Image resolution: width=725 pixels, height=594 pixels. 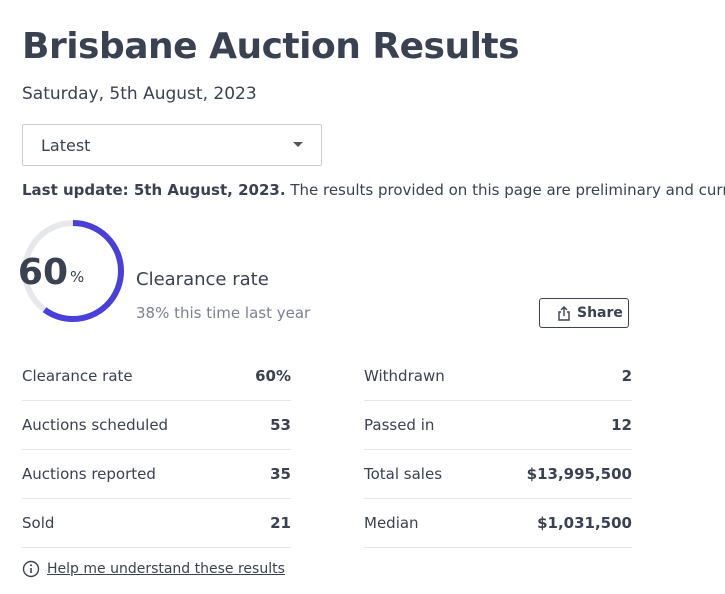 What do you see at coordinates (498, 425) in the screenshot?
I see `stat-row: Passed in 12` at bounding box center [498, 425].